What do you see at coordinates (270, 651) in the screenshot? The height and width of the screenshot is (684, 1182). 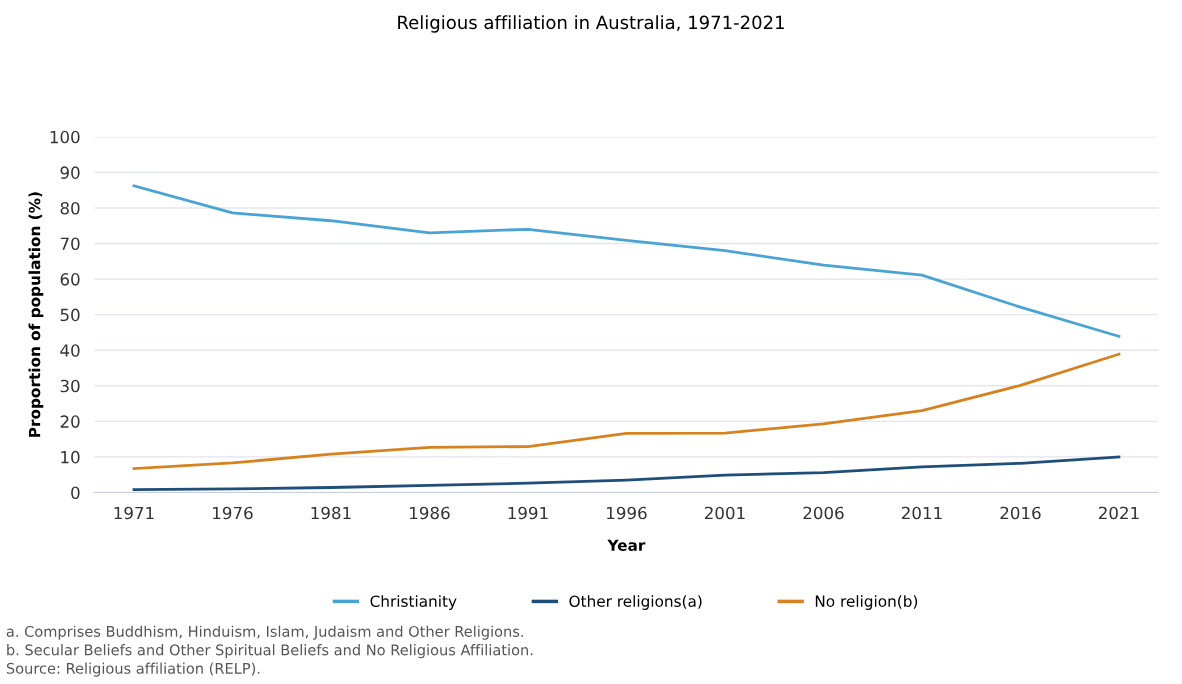 I see `text: b. Secular Beliefs and Other Spiritual Beliefs and No Religious Affiliation.` at bounding box center [270, 651].